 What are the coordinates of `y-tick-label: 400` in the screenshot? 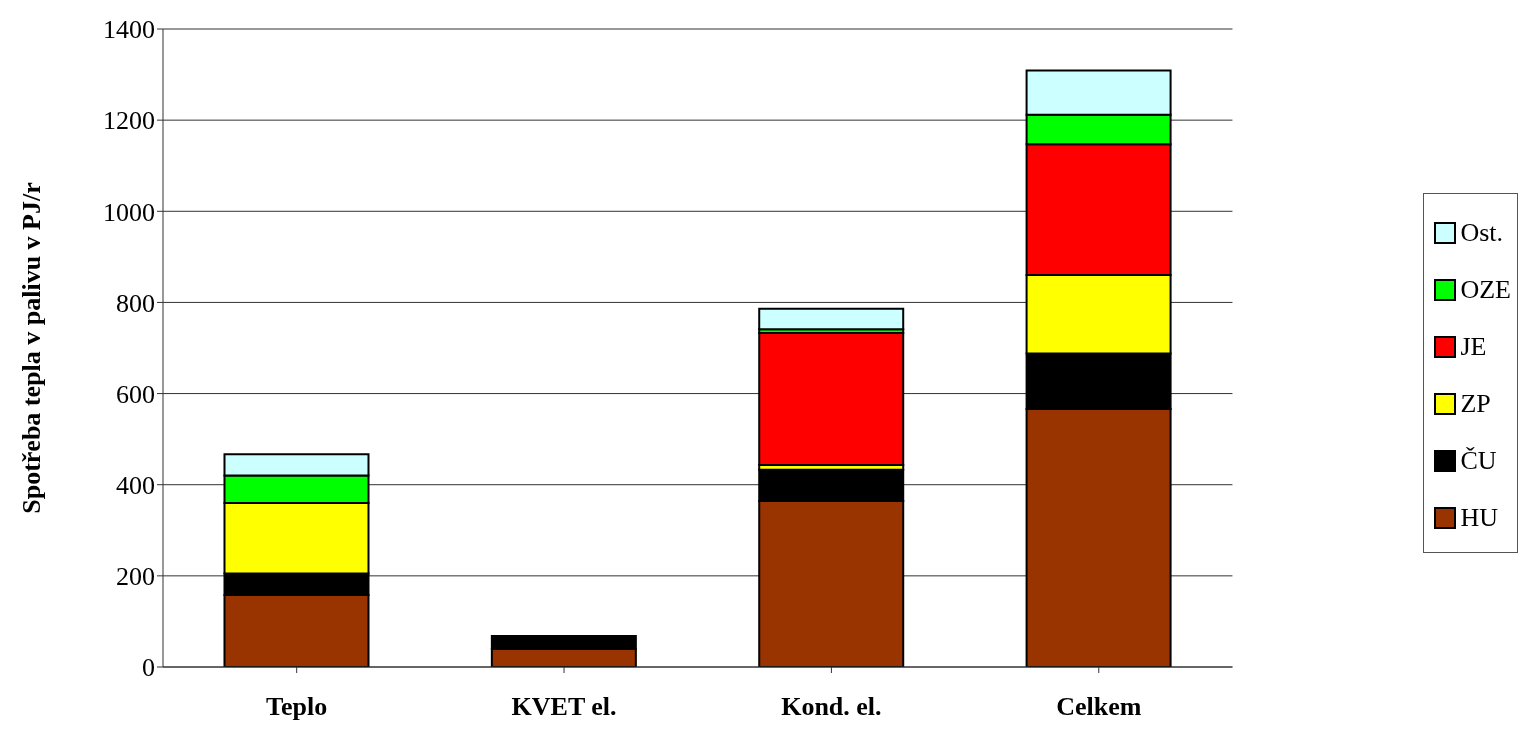 It's located at (135, 485).